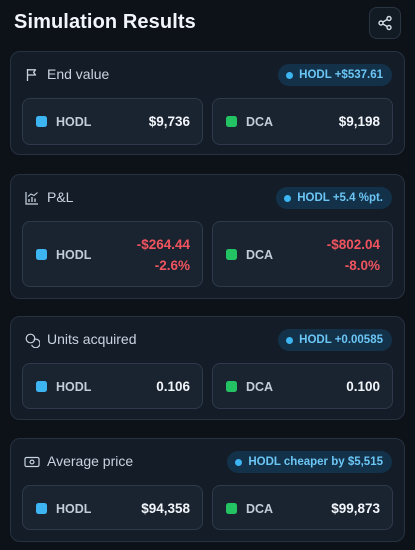 The image size is (415, 550). I want to click on dca-amount: -$802.04, so click(353, 244).